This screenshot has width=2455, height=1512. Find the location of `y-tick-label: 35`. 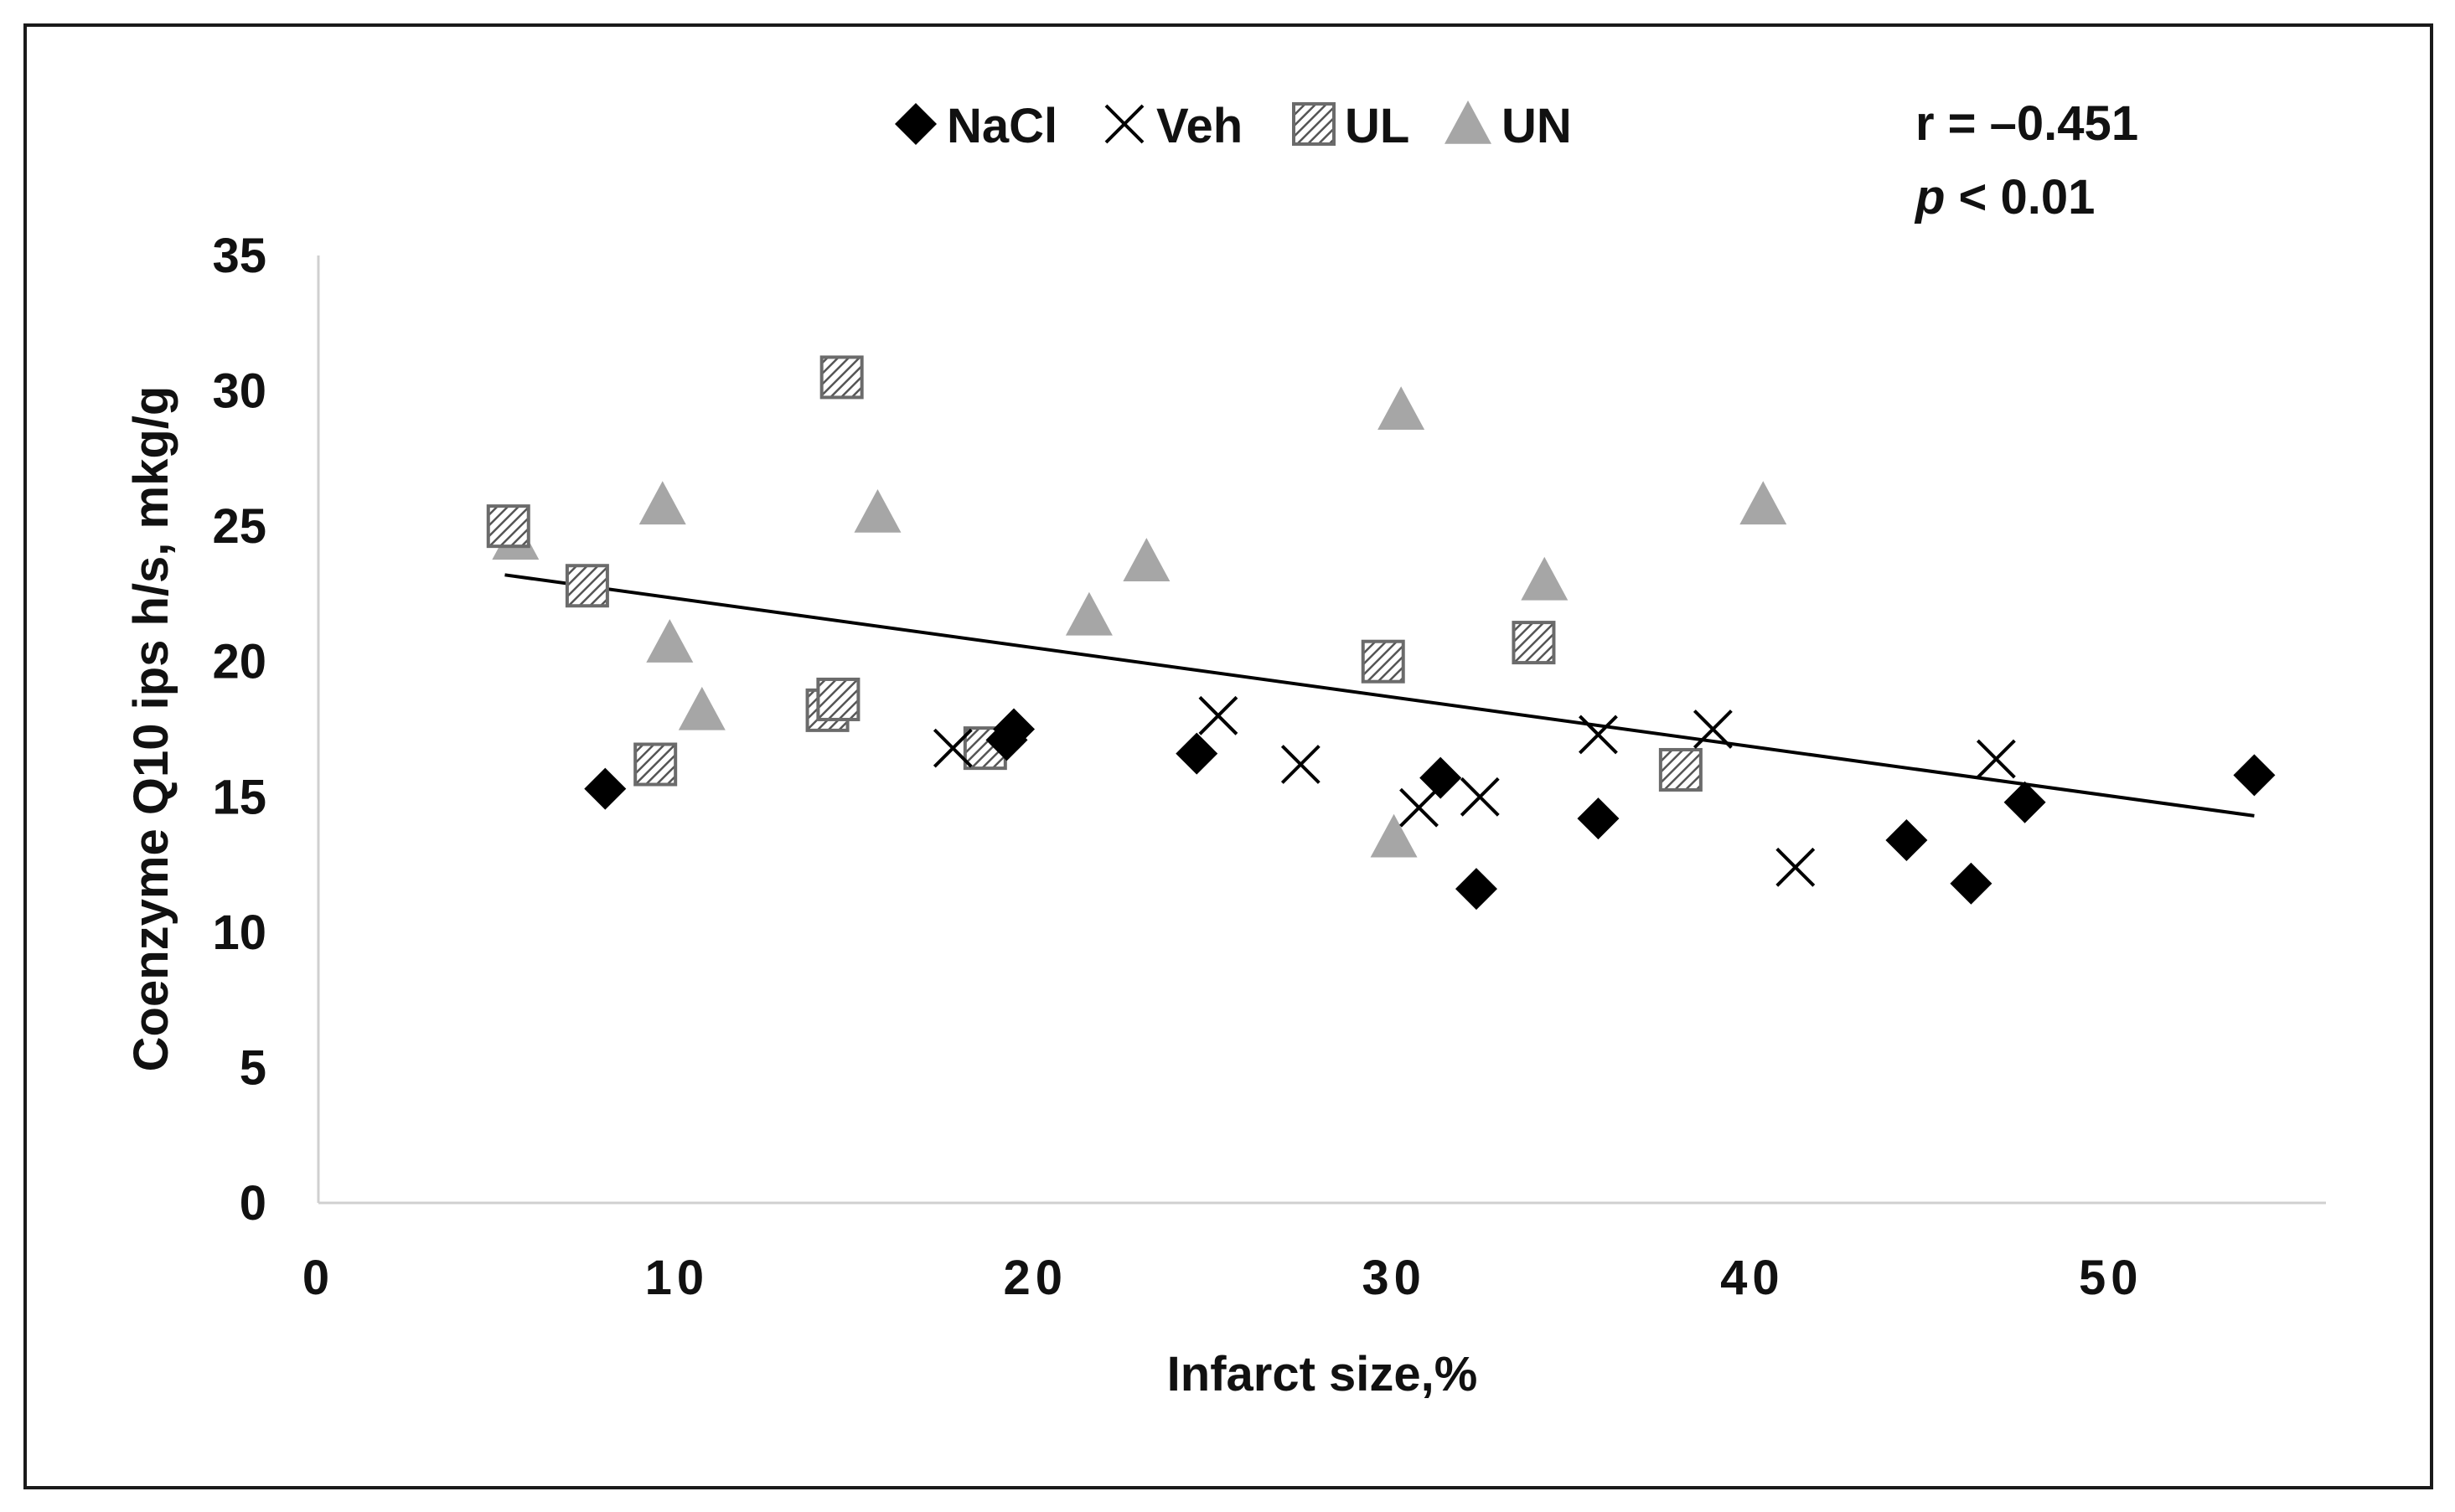

y-tick-label: 35 is located at coordinates (239, 256).